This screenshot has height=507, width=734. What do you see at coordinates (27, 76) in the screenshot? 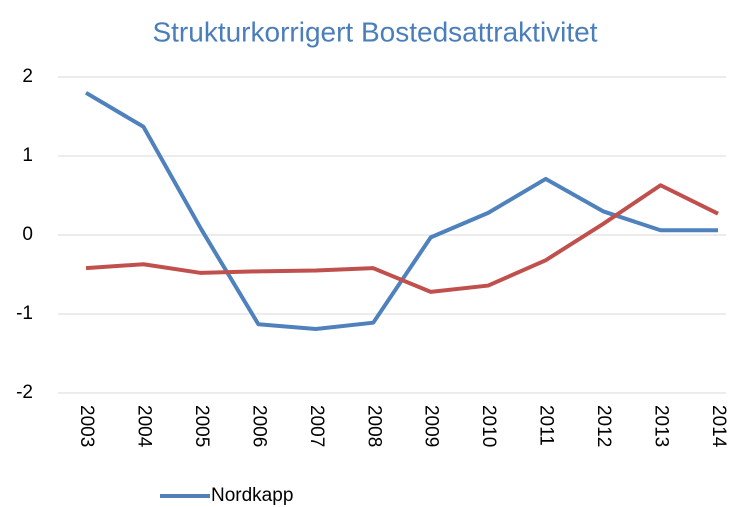
I see `y-tick-label: 2` at bounding box center [27, 76].